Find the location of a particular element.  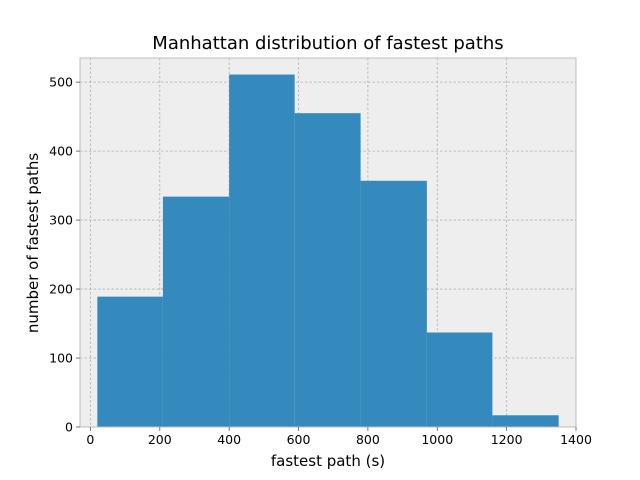

y-tick-label: 200 is located at coordinates (61, 289).